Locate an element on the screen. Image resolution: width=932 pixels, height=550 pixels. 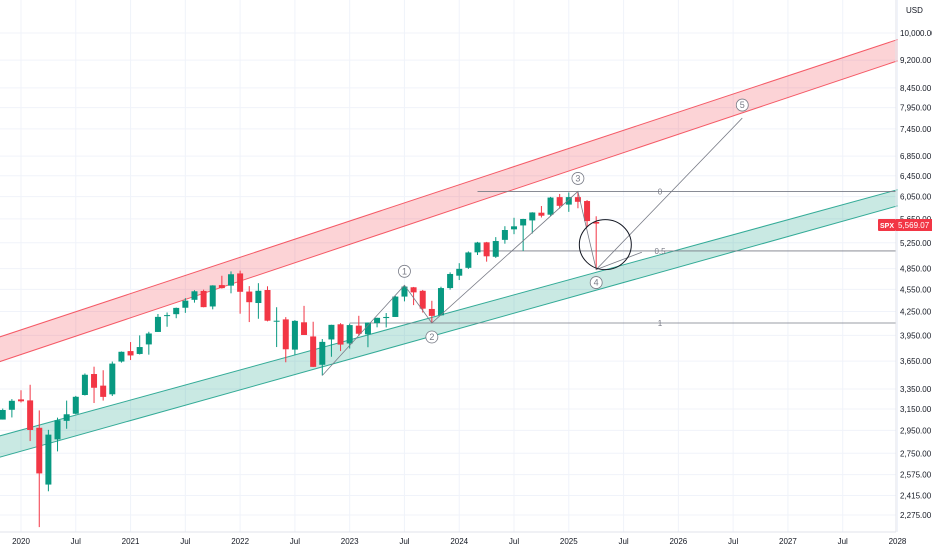
time-tick-label: 2026 is located at coordinates (678, 541).